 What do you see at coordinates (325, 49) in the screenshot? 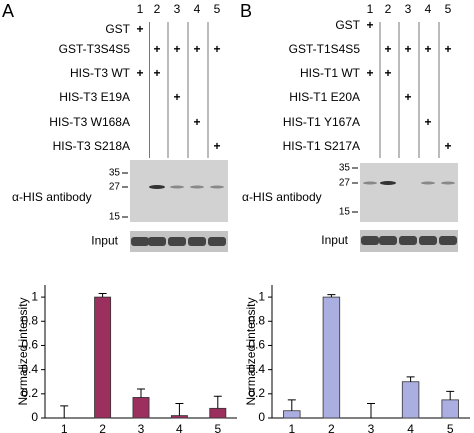
I see `row-label: GST-T1S4S5` at bounding box center [325, 49].